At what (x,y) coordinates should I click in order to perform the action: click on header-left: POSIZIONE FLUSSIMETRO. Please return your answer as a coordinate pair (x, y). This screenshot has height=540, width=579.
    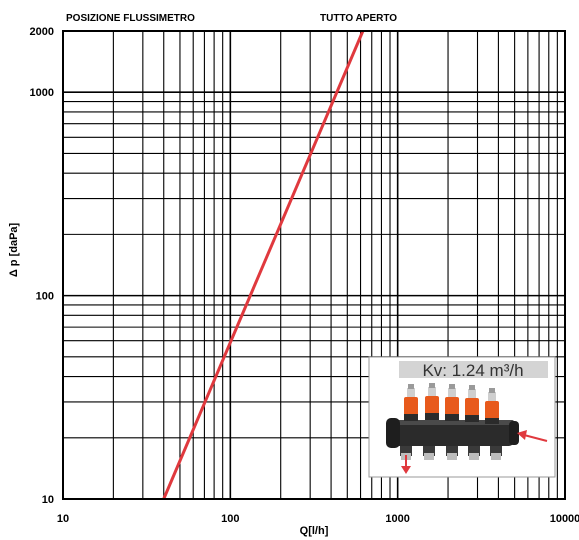
    Looking at the image, I should click on (130, 18).